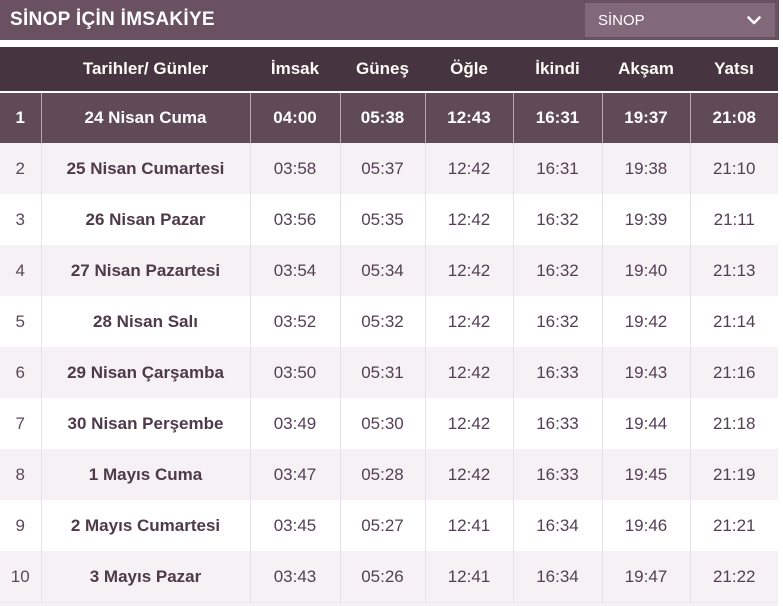 This screenshot has height=606, width=783. What do you see at coordinates (295, 219) in the screenshot?
I see `time-imsak: 03:56` at bounding box center [295, 219].